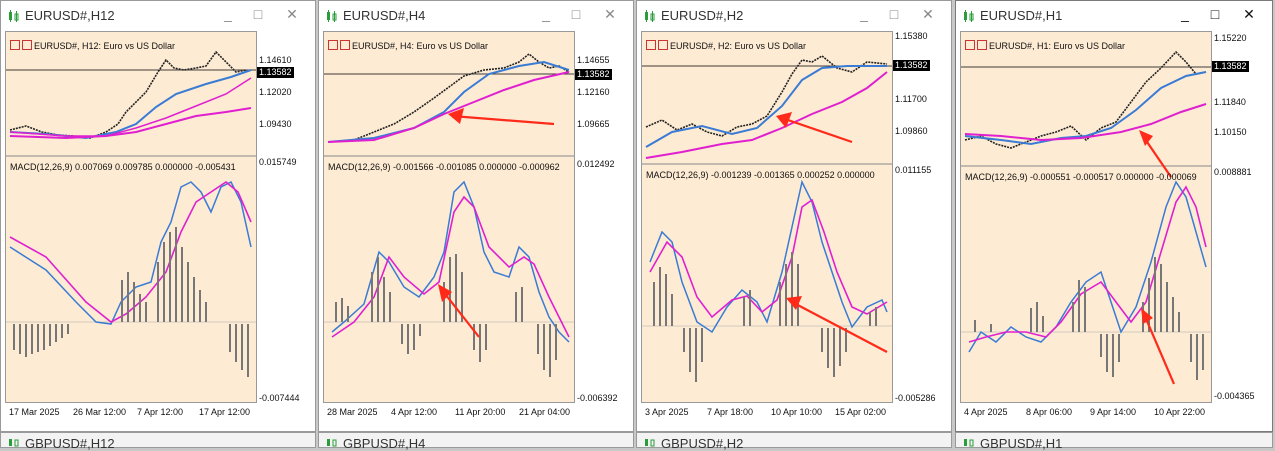 This screenshot has height=451, width=1275. What do you see at coordinates (100, 412) in the screenshot?
I see `date-label: 26 Mar 12:00` at bounding box center [100, 412].